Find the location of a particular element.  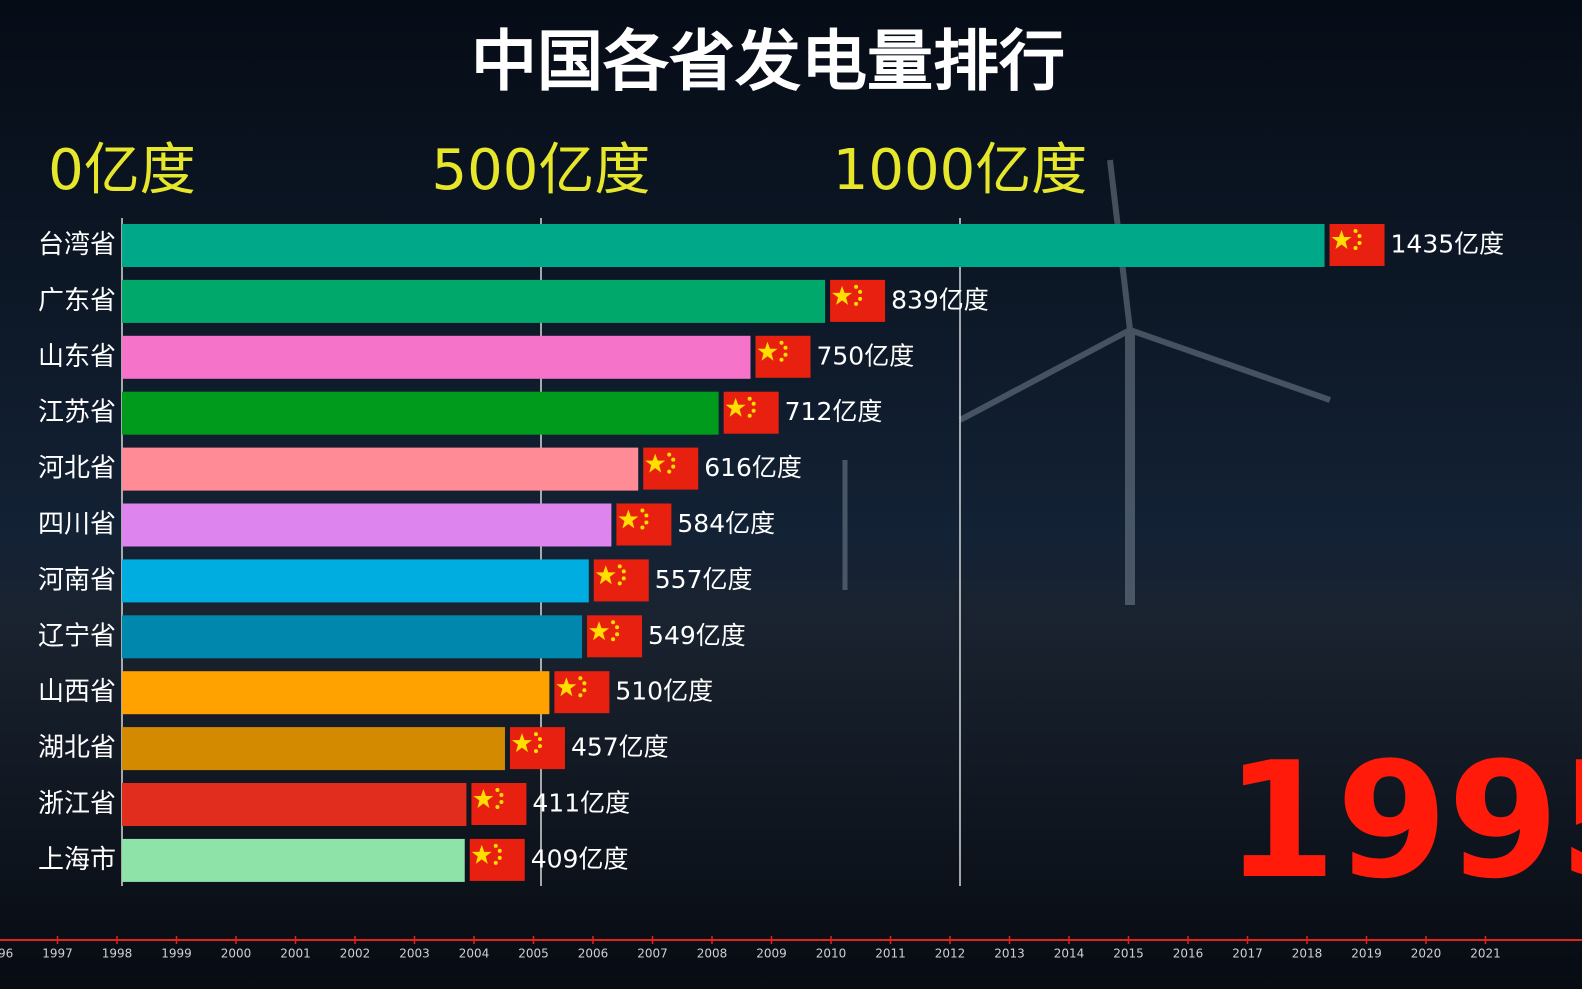

timeline-label: 2008 is located at coordinates (712, 954).